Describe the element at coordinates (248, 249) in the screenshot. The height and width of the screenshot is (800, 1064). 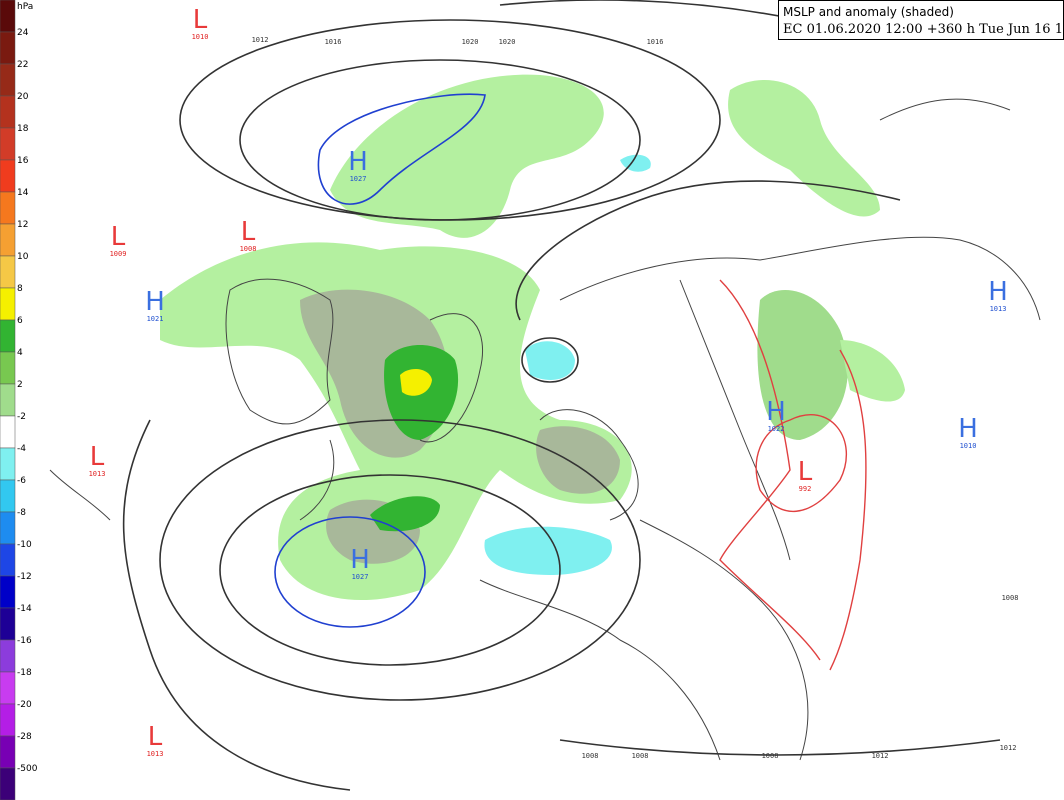
I see `pressure-center-value: 1008` at that location.